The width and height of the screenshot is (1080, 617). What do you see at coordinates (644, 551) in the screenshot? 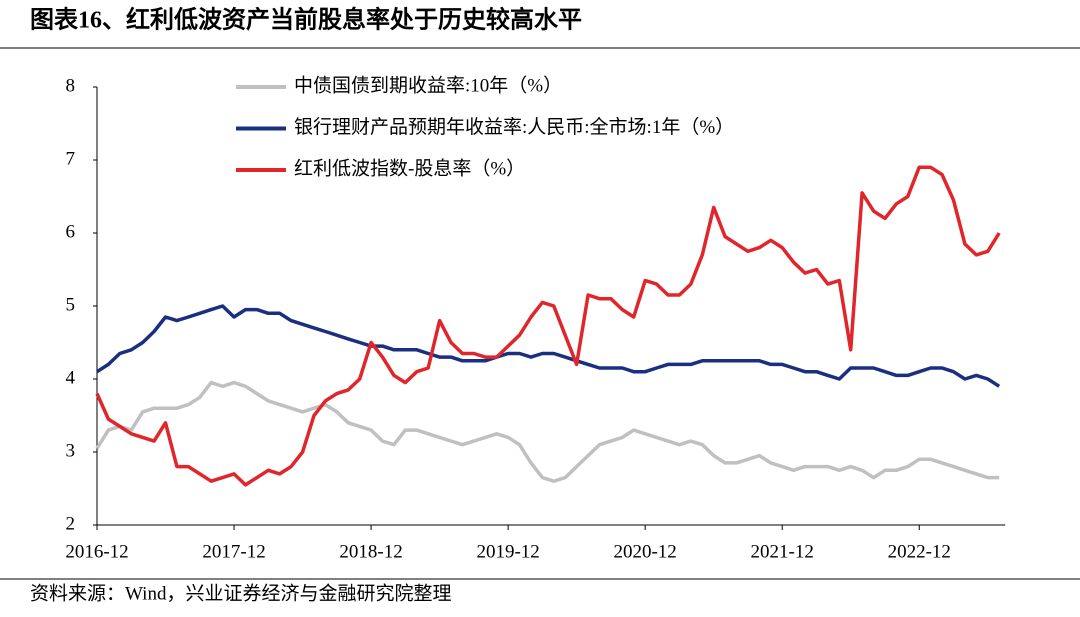
I see `x-tick-label: 2020-12` at bounding box center [644, 551].